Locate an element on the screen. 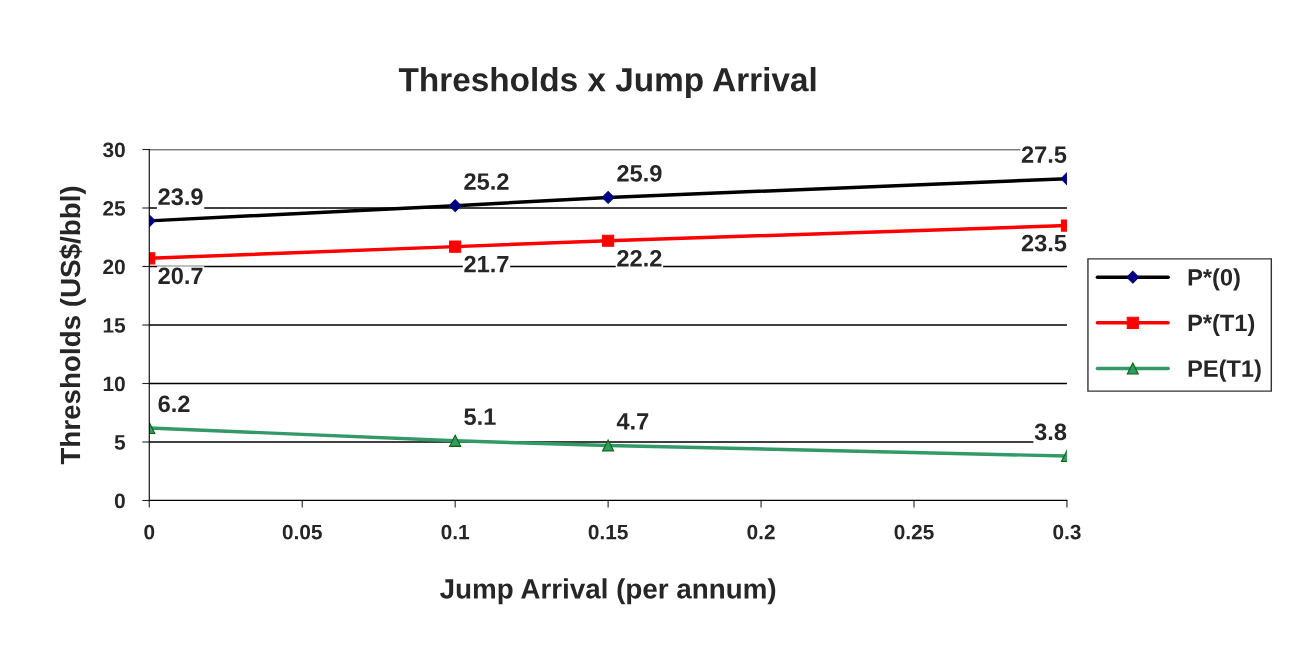  legend-label: PE(T1) is located at coordinates (1224, 370).